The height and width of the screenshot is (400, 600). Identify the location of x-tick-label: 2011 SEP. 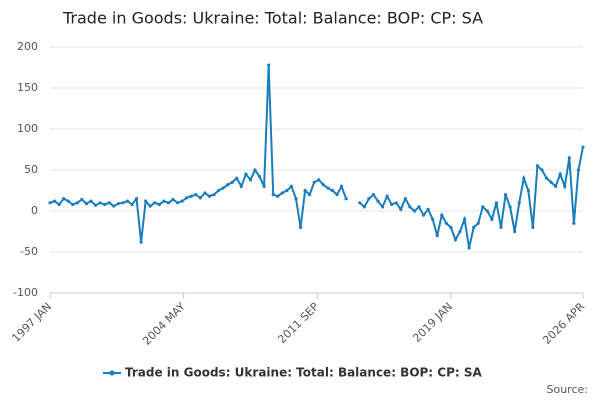
(298, 323).